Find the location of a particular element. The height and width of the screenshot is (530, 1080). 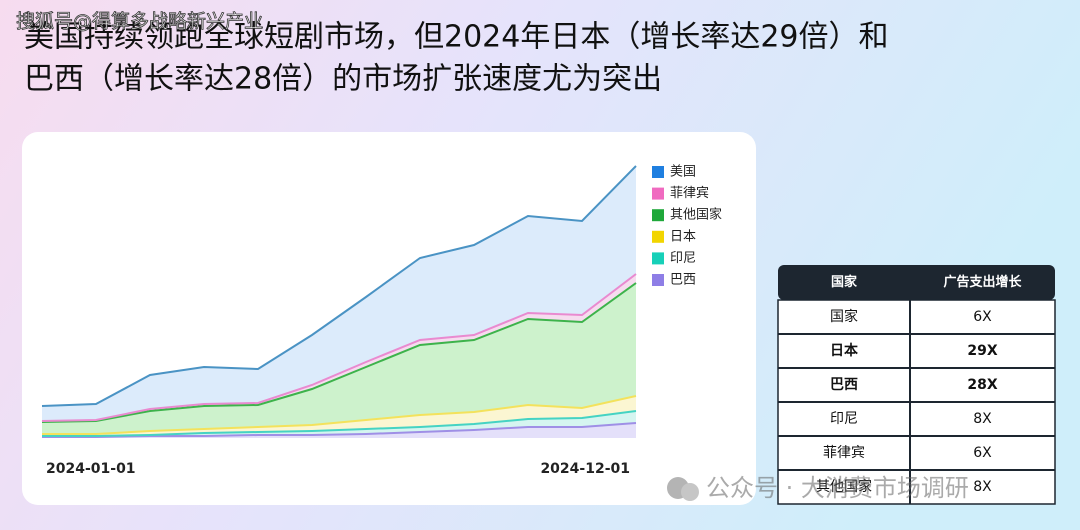

title-line: 美国持续领跑全球短剧市场，但2024年日本（增长率达29倍）和 is located at coordinates (456, 37).